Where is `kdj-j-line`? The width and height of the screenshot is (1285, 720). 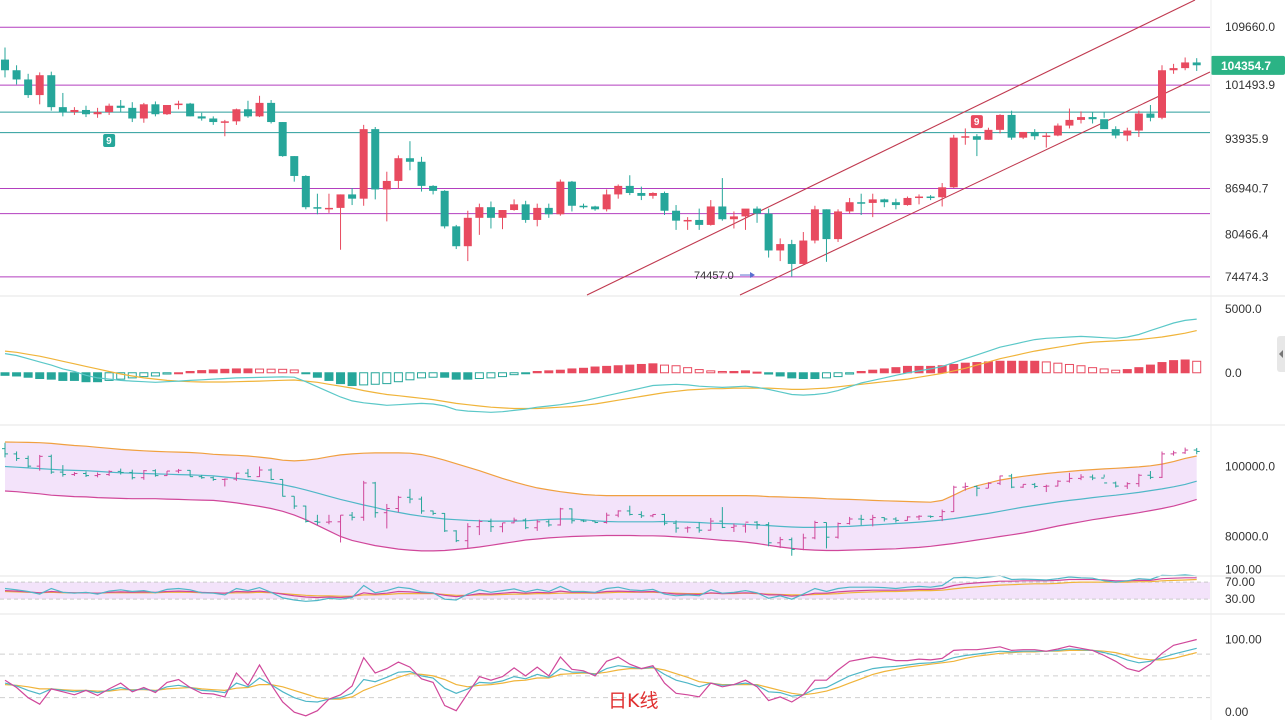 kdj-j-line is located at coordinates (600, 677).